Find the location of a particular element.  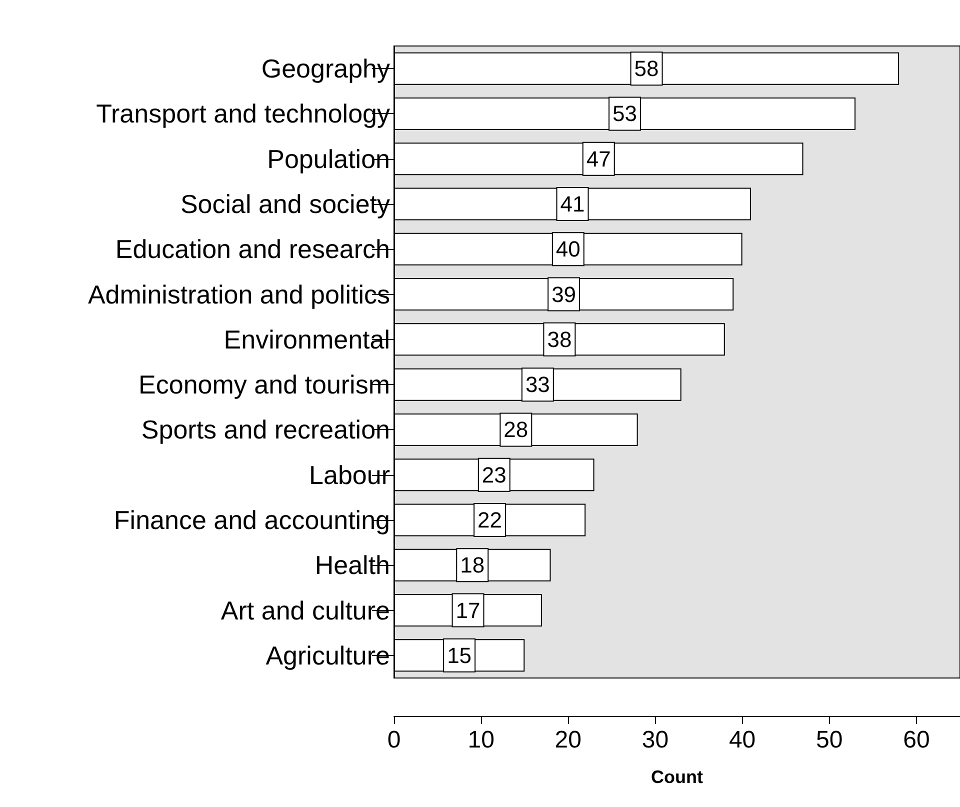

data-label: 15 is located at coordinates (459, 655).